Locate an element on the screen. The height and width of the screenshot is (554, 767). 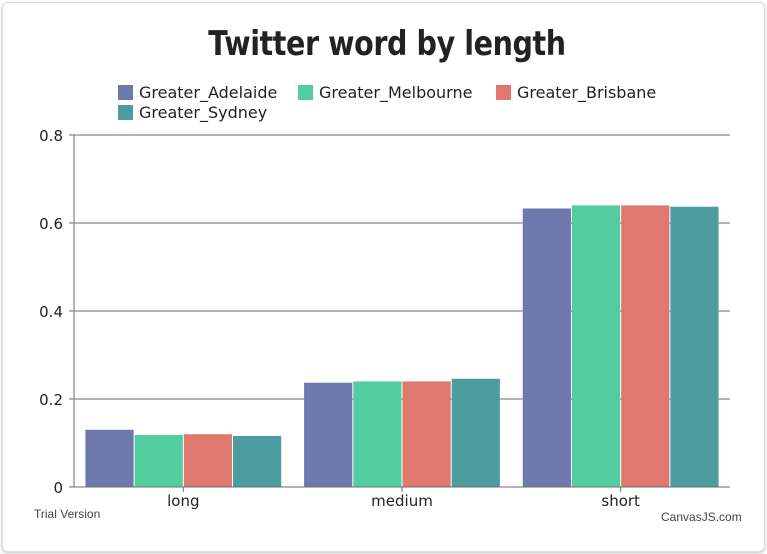
legend-label: Greater_Sydney is located at coordinates (203, 112).